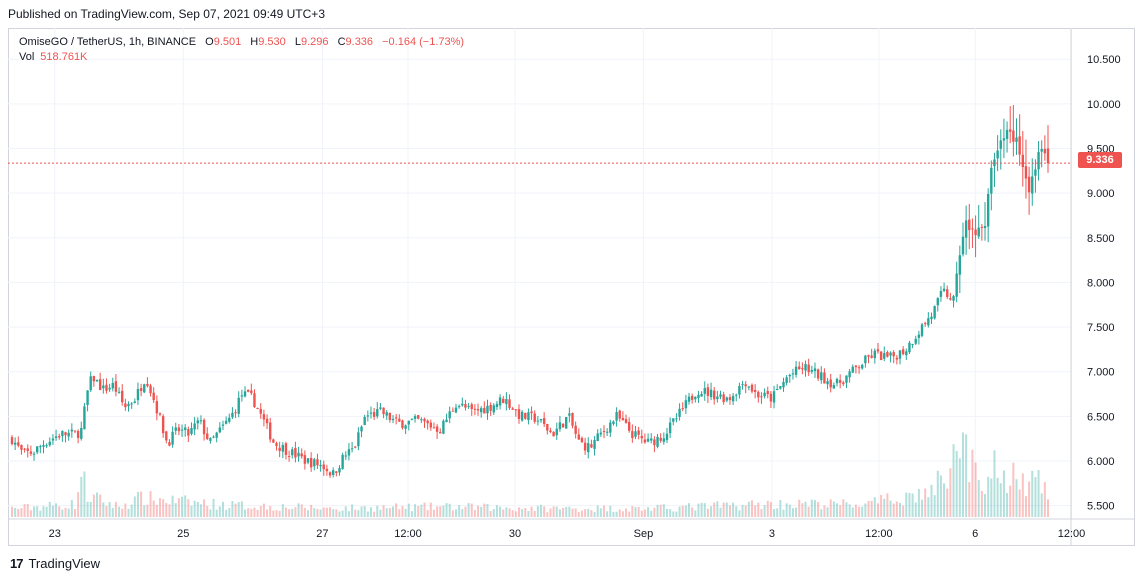 The height and width of the screenshot is (582, 1143). What do you see at coordinates (515, 534) in the screenshot?
I see `x-tick-label: 30` at bounding box center [515, 534].